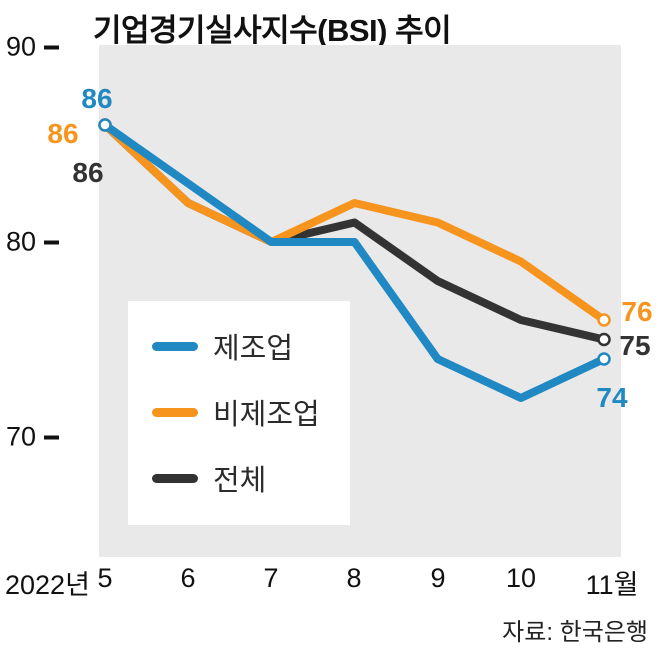  Describe the element at coordinates (521, 578) in the screenshot. I see `x-axis-label-10: 10` at that location.